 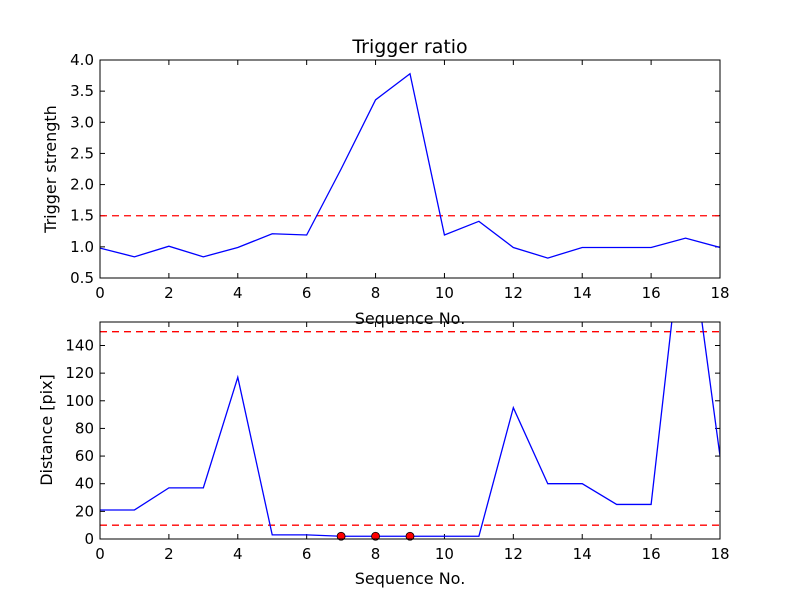 I want to click on chart-bottom-ylabel: Distance [pix], so click(x=46, y=430).